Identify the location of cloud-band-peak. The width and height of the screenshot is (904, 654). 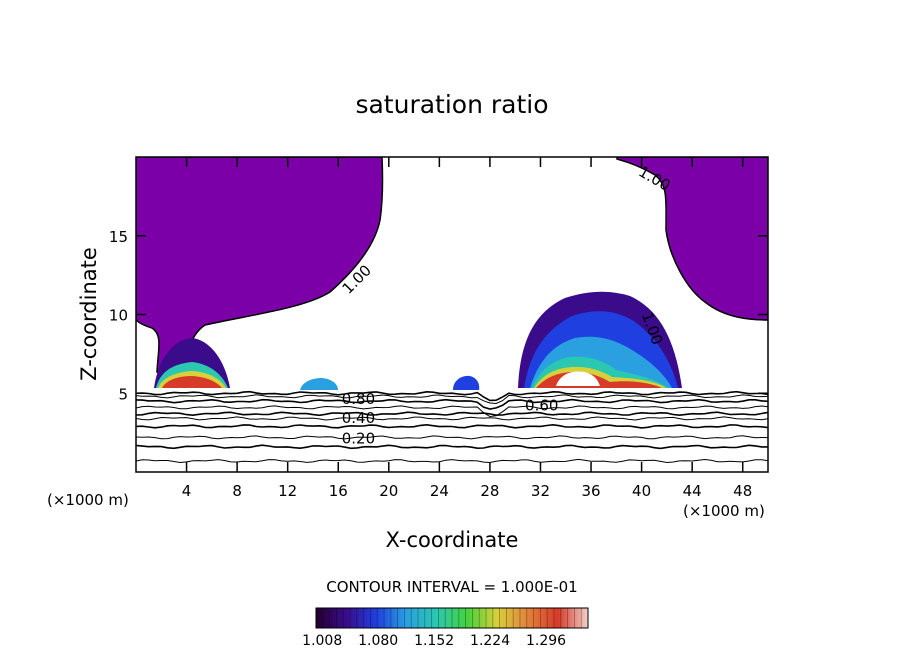
(578, 378).